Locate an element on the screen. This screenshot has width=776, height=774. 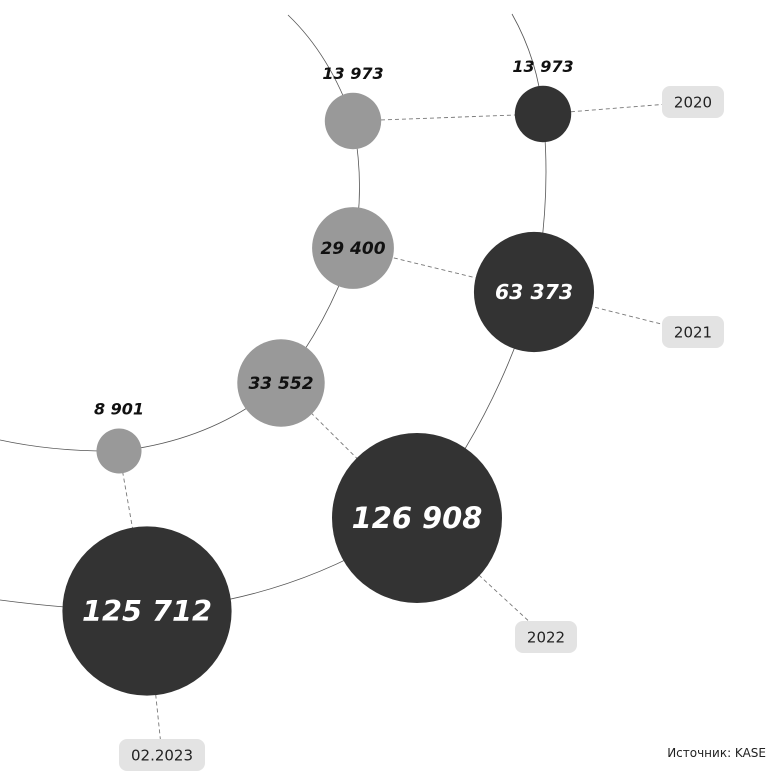
period-label-02.2023: 02.2023 is located at coordinates (162, 756).